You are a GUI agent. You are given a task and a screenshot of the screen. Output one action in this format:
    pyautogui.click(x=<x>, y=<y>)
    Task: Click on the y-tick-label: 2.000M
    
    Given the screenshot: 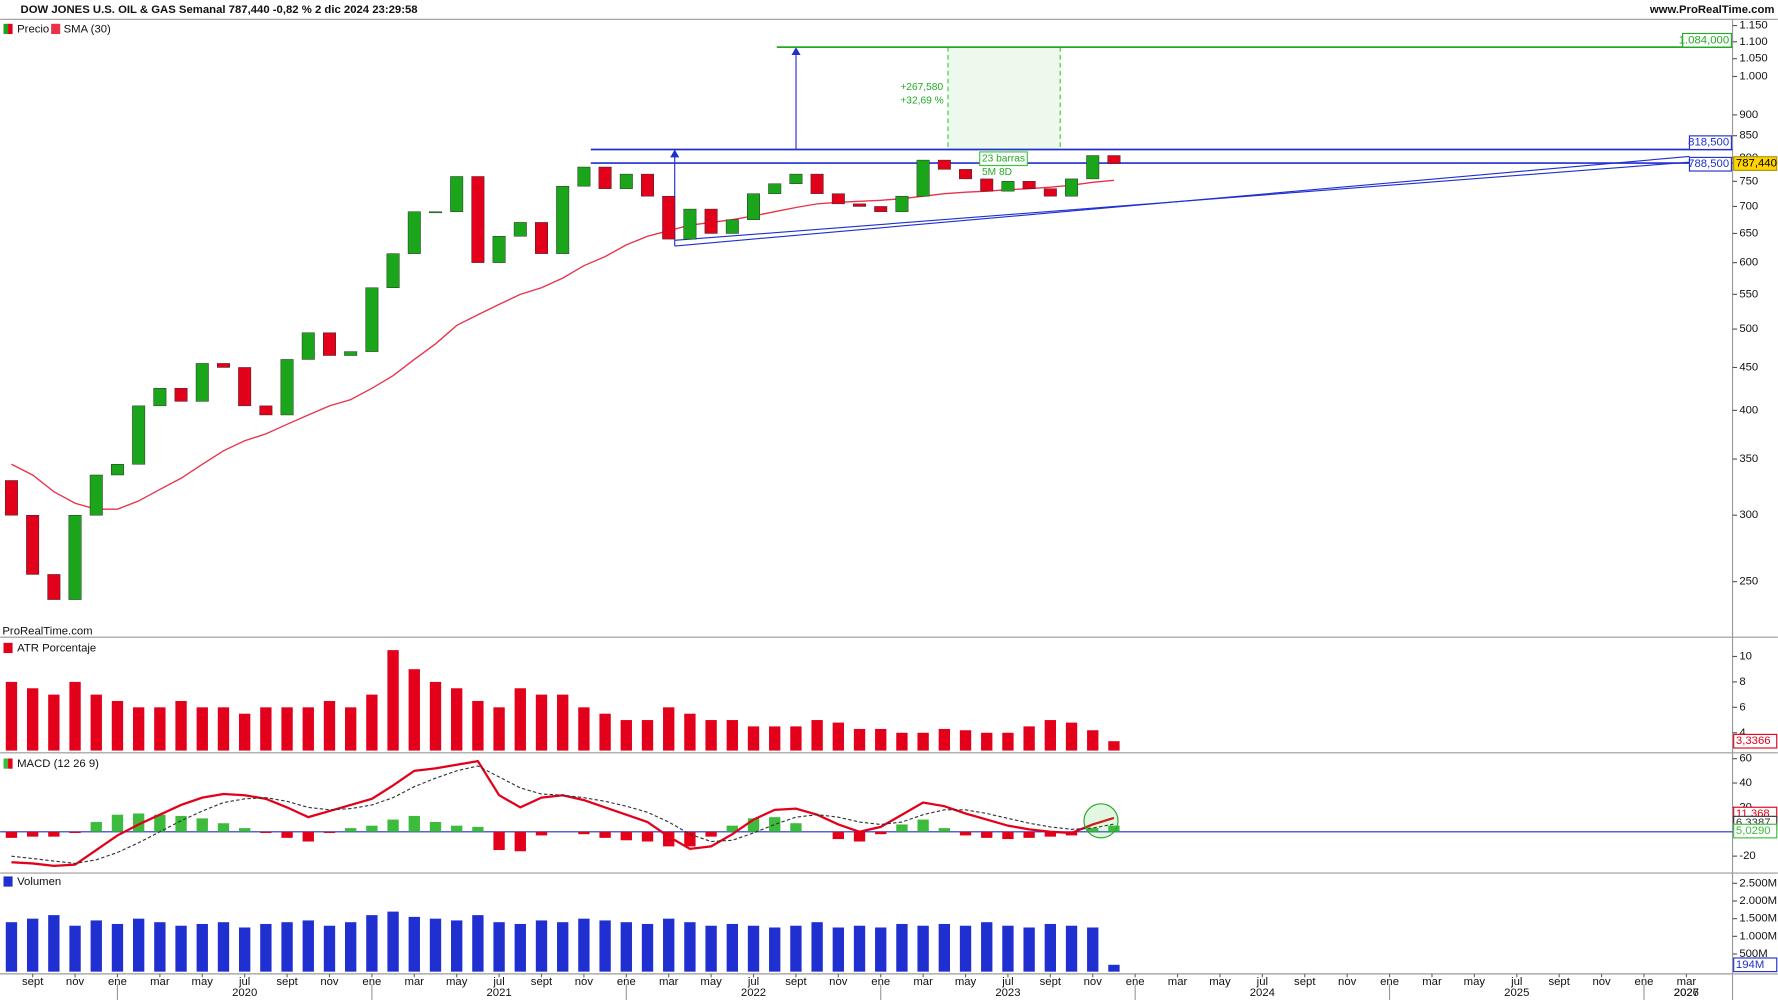 What is the action you would take?
    pyautogui.click(x=1758, y=901)
    